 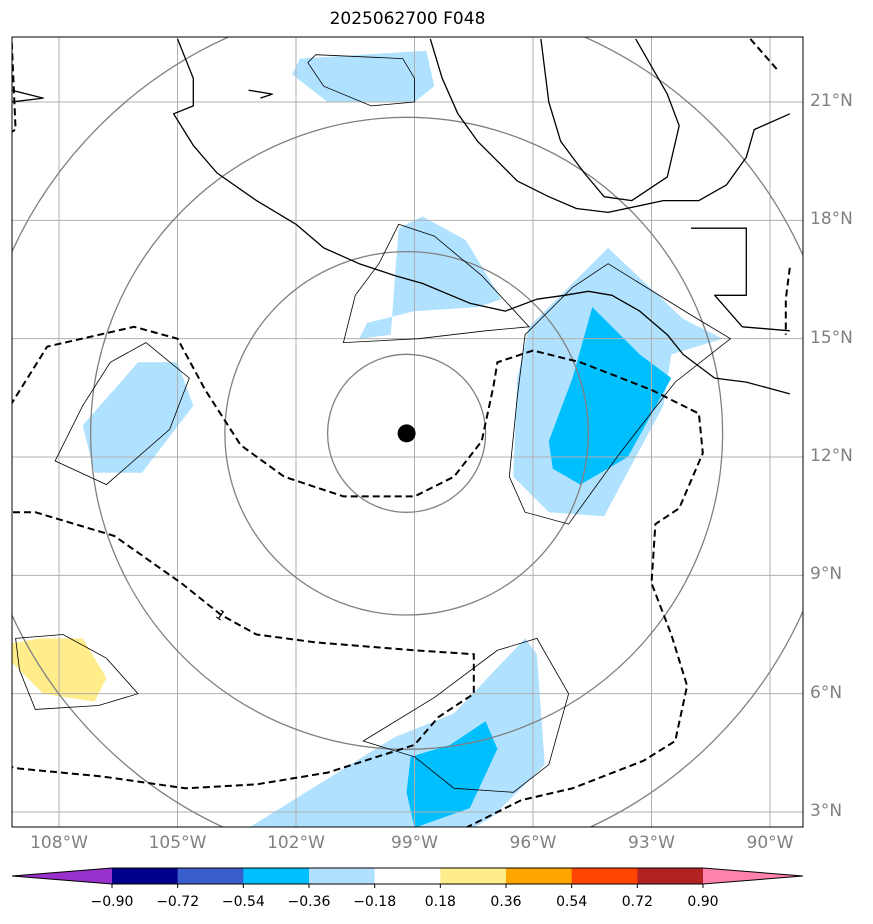 What do you see at coordinates (831, 456) in the screenshot?
I see `lat-tick-label: 12°N` at bounding box center [831, 456].